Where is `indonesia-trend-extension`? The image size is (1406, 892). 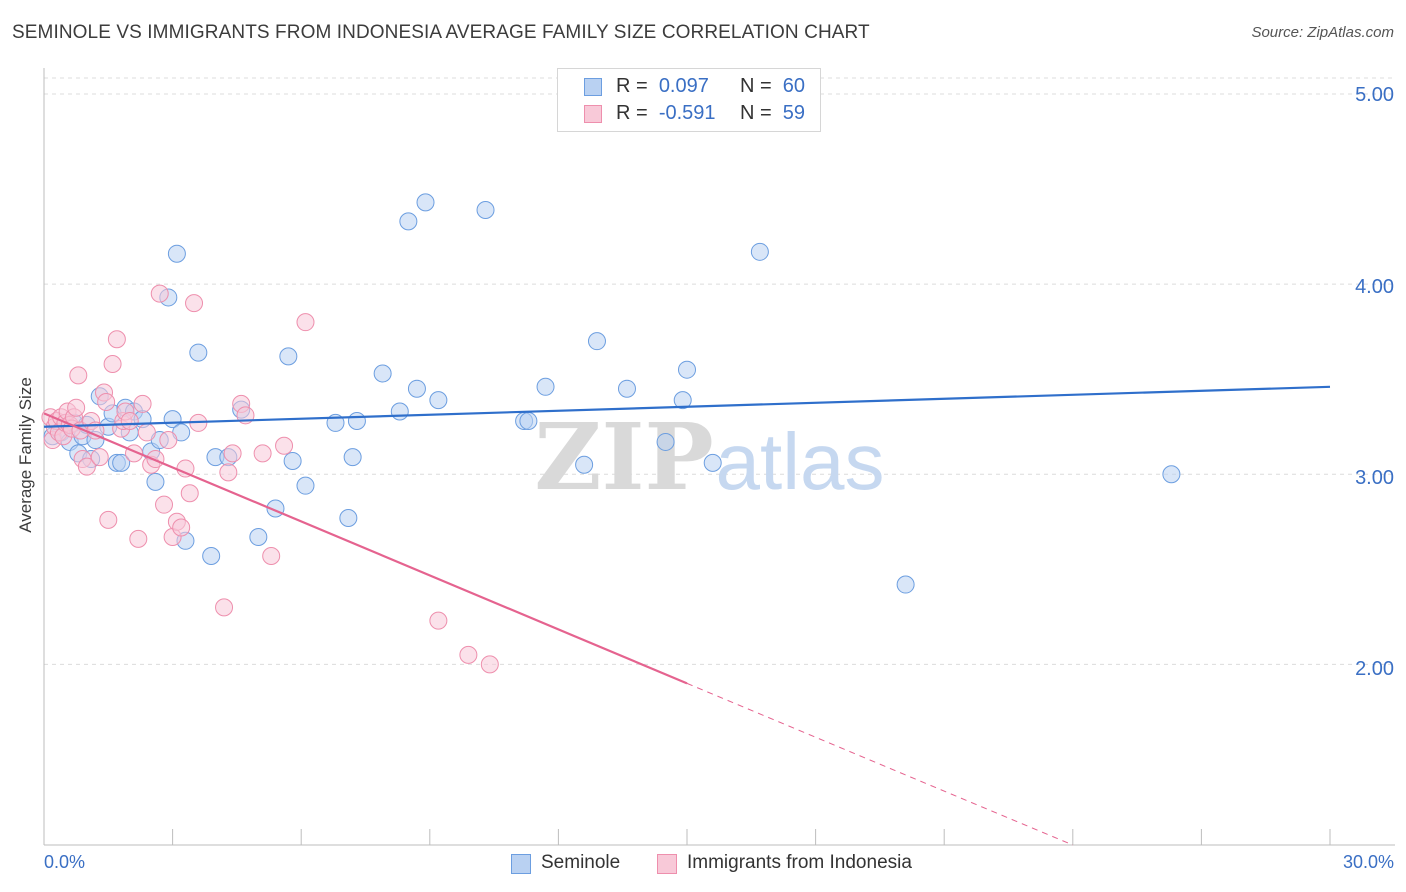 indonesia-trend-extension is located at coordinates (879, 764).